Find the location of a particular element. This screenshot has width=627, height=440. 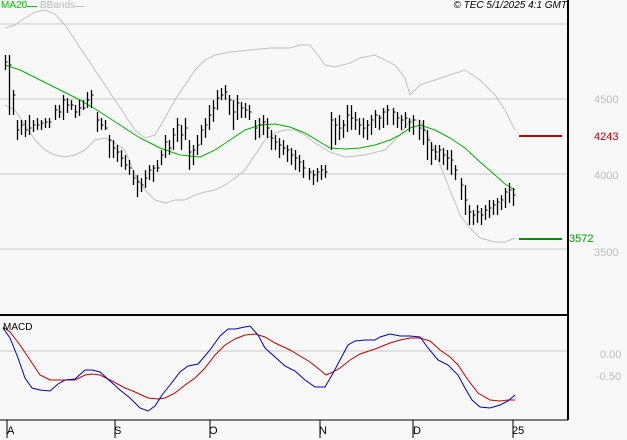

price-axis-label: 3500 is located at coordinates (606, 253).